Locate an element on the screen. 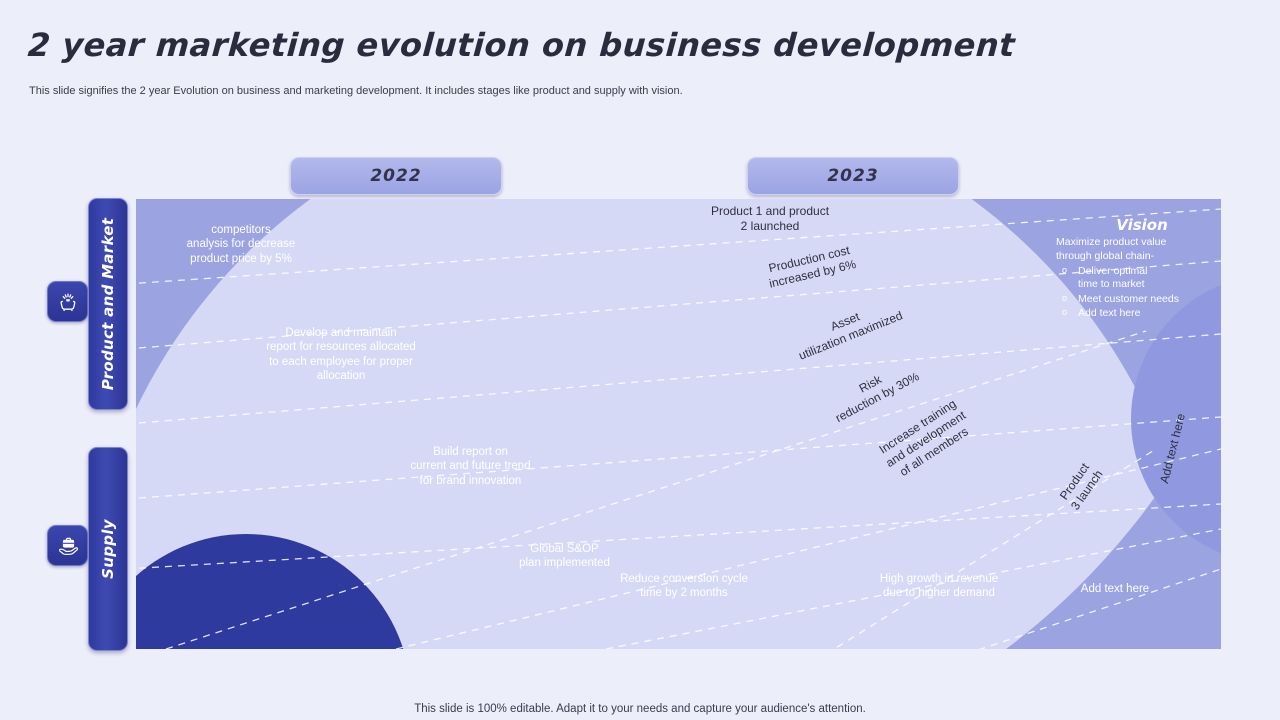 This screenshot has height=720, width=1280. sidebar-item-product-and-market-label: Product and Market is located at coordinates (108, 304).